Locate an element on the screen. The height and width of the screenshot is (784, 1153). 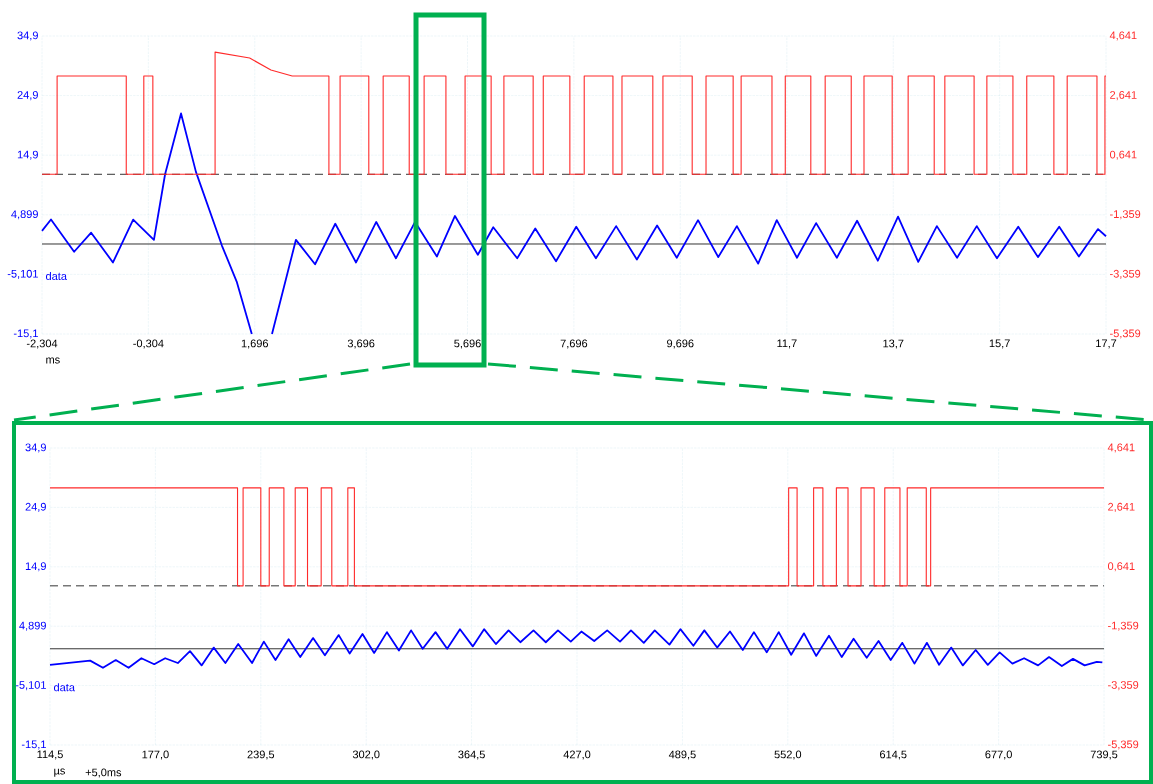
x-tick-label: 364,5 is located at coordinates (471, 755).